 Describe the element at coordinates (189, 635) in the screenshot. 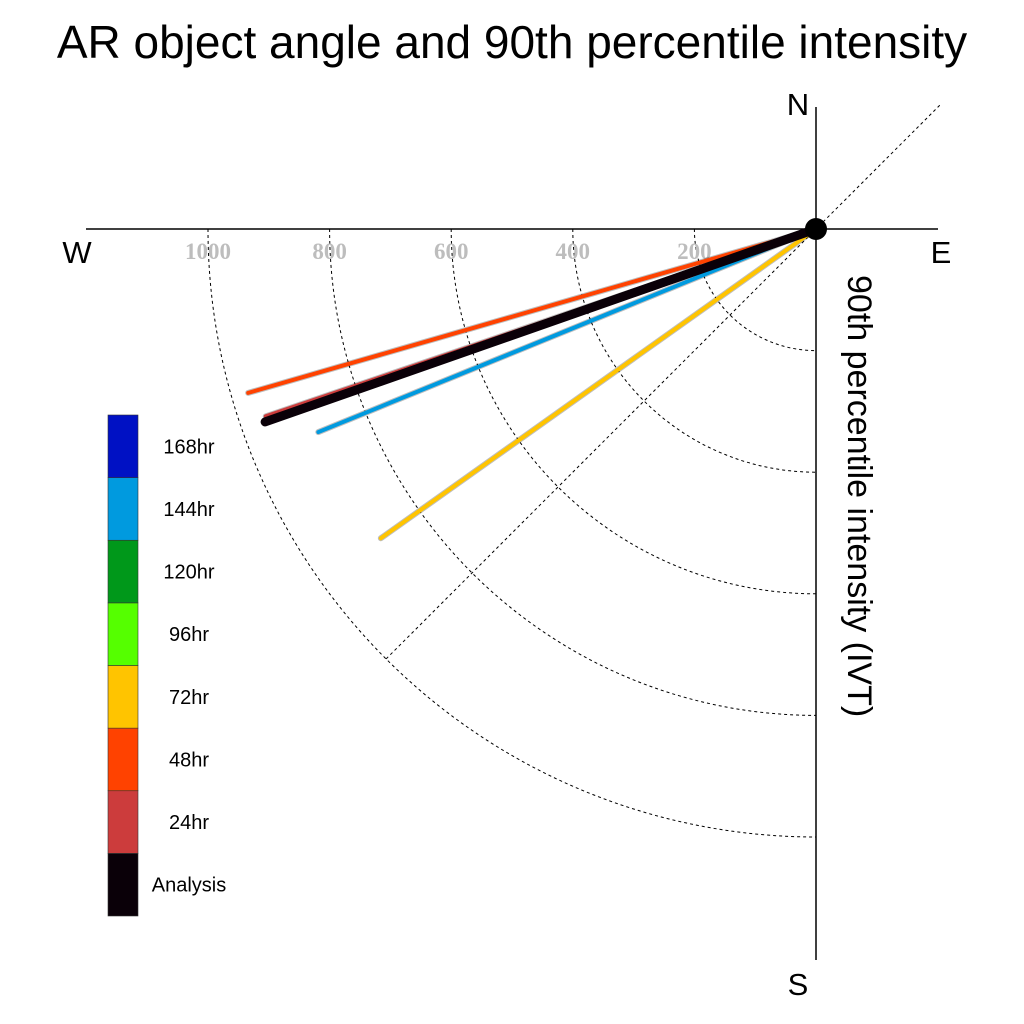

I see `legend-label: 96hr` at that location.